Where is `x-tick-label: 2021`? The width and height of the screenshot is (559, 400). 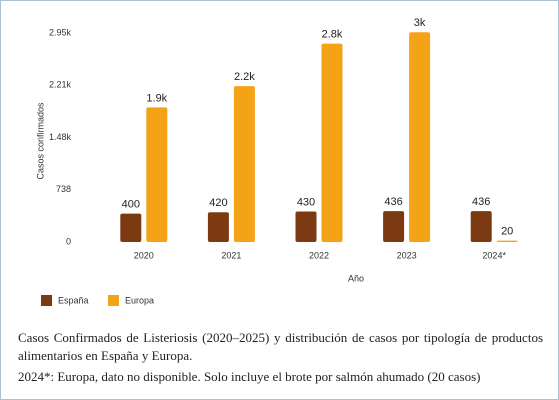 x-tick-label: 2021 is located at coordinates (231, 255).